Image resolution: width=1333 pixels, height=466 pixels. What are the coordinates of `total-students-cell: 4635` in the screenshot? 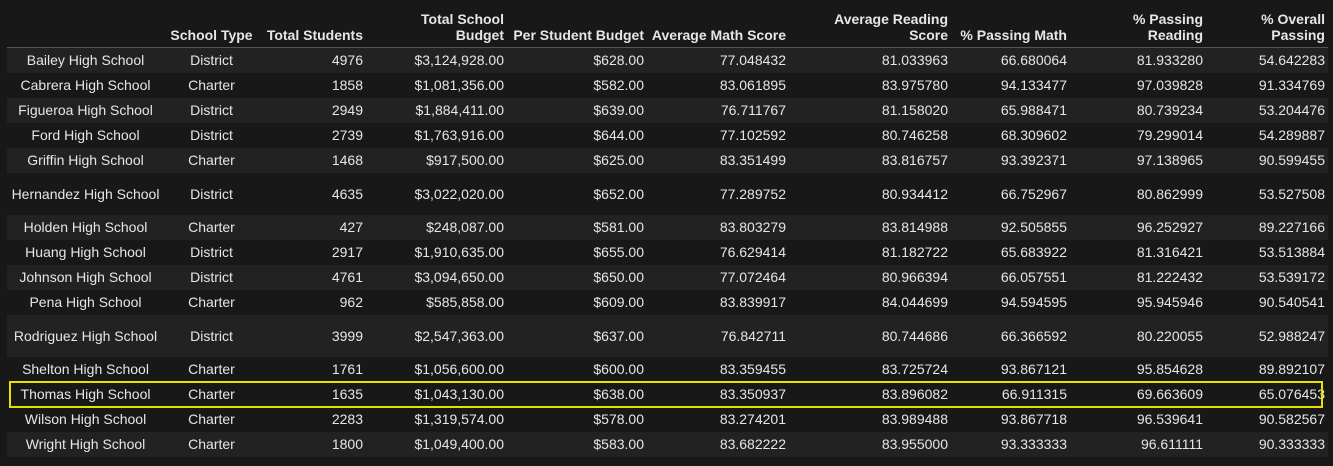 It's located at (347, 193).